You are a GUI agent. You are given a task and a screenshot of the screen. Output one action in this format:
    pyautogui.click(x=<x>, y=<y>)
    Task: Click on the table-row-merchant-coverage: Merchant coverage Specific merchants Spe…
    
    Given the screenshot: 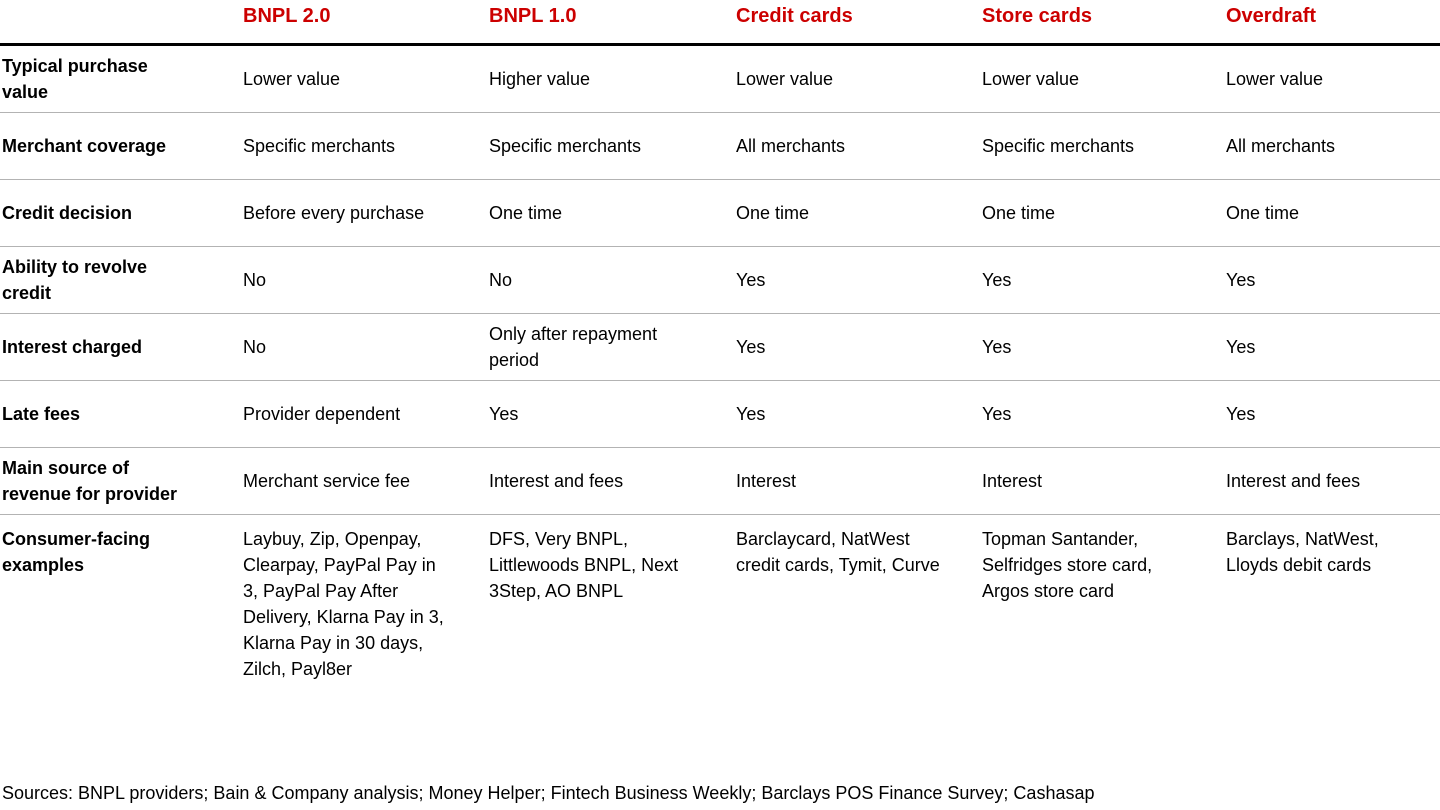 What is the action you would take?
    pyautogui.click(x=720, y=146)
    